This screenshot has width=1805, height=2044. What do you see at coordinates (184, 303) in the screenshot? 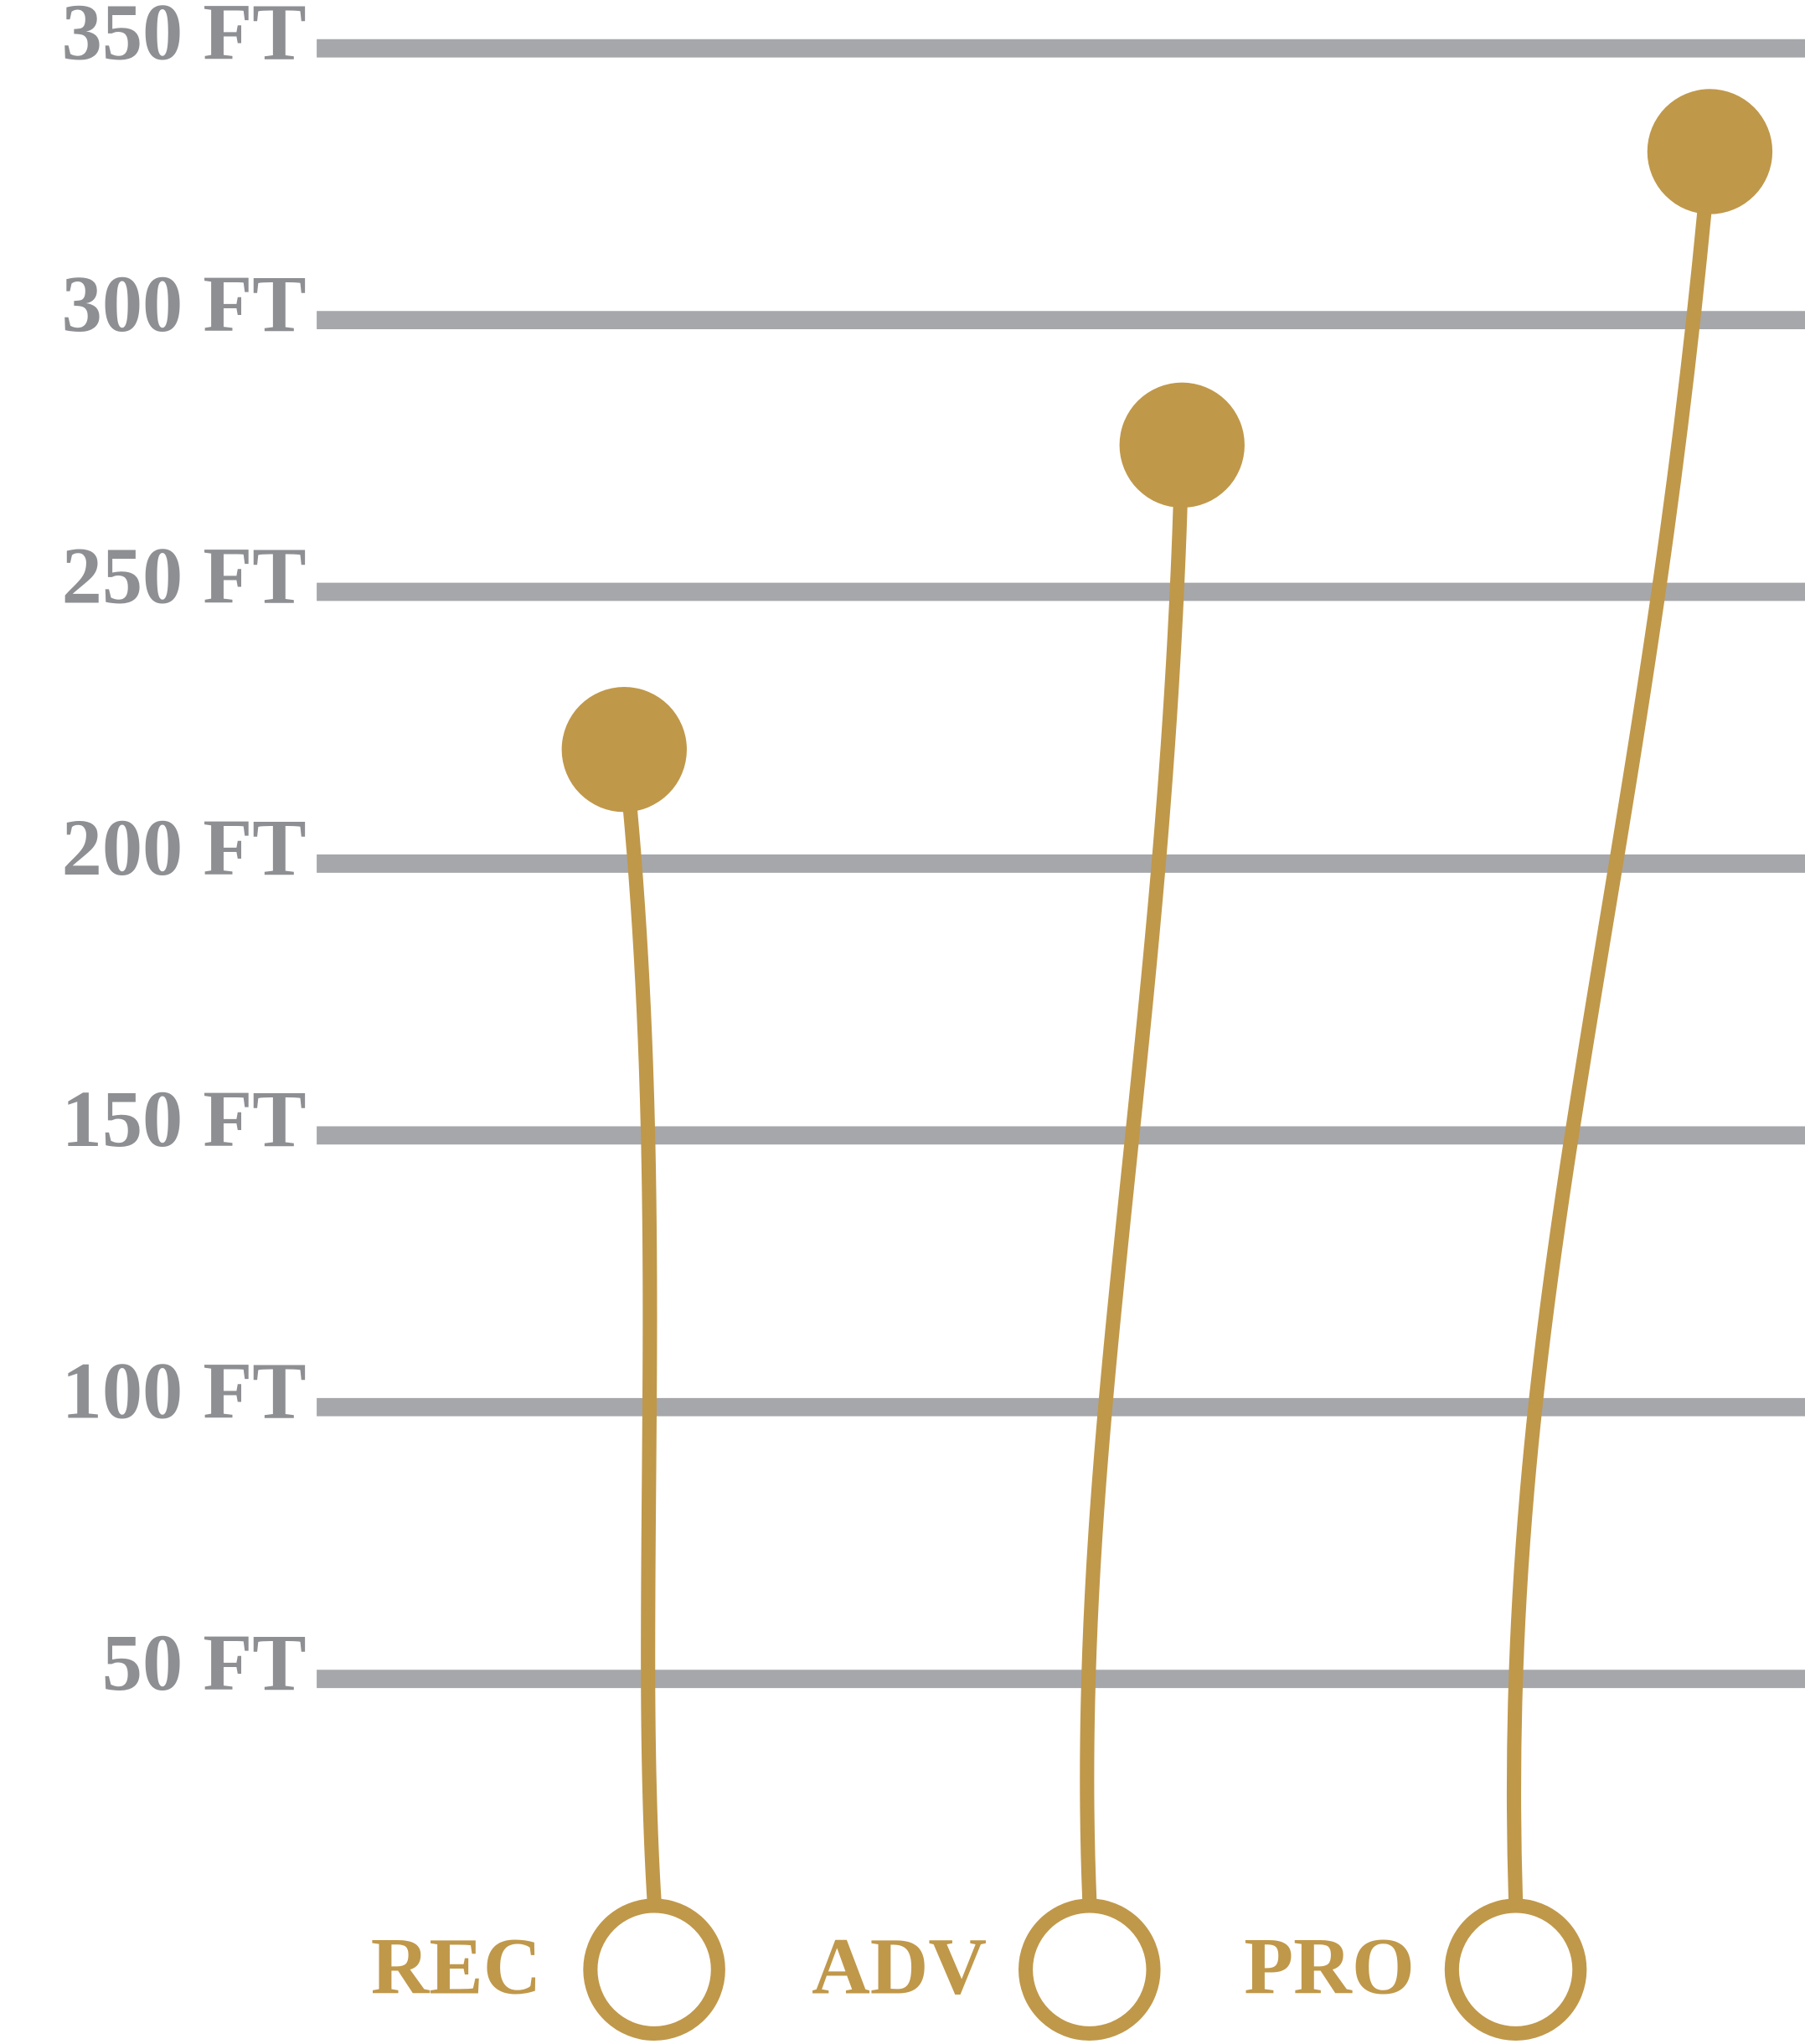
I see `y-tick-label: 300 FT` at bounding box center [184, 303].